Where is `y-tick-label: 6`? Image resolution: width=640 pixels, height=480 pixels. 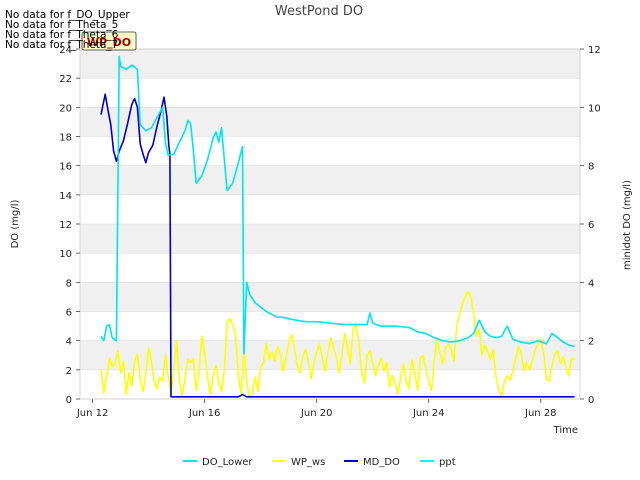 y-tick-label: 6 is located at coordinates (69, 313).